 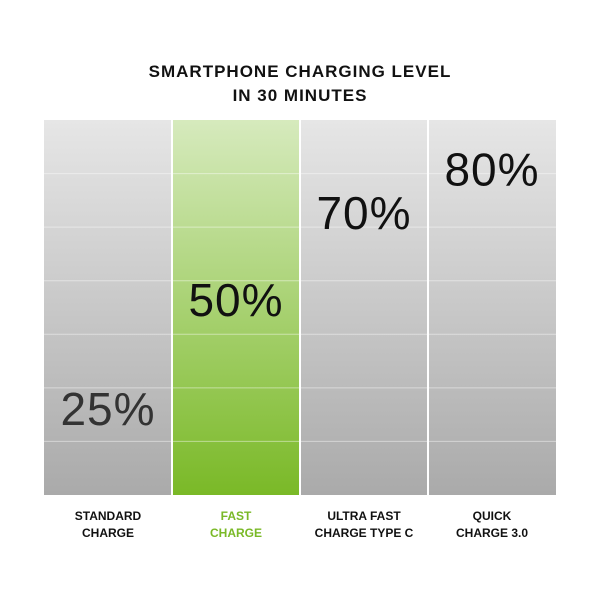 What do you see at coordinates (235, 524) in the screenshot?
I see `category-label: FAST CHARGE` at bounding box center [235, 524].